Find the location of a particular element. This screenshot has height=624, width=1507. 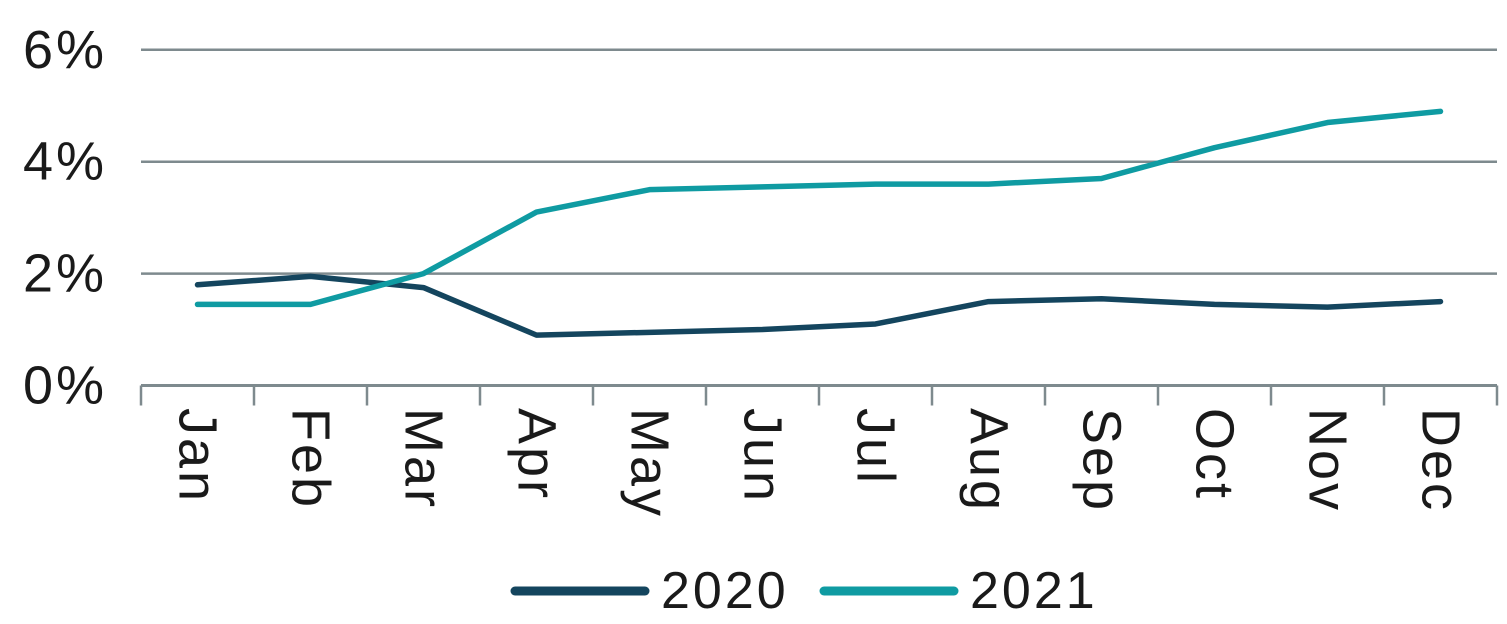

x-tick-label-Nov: Nov is located at coordinates (1328, 460).